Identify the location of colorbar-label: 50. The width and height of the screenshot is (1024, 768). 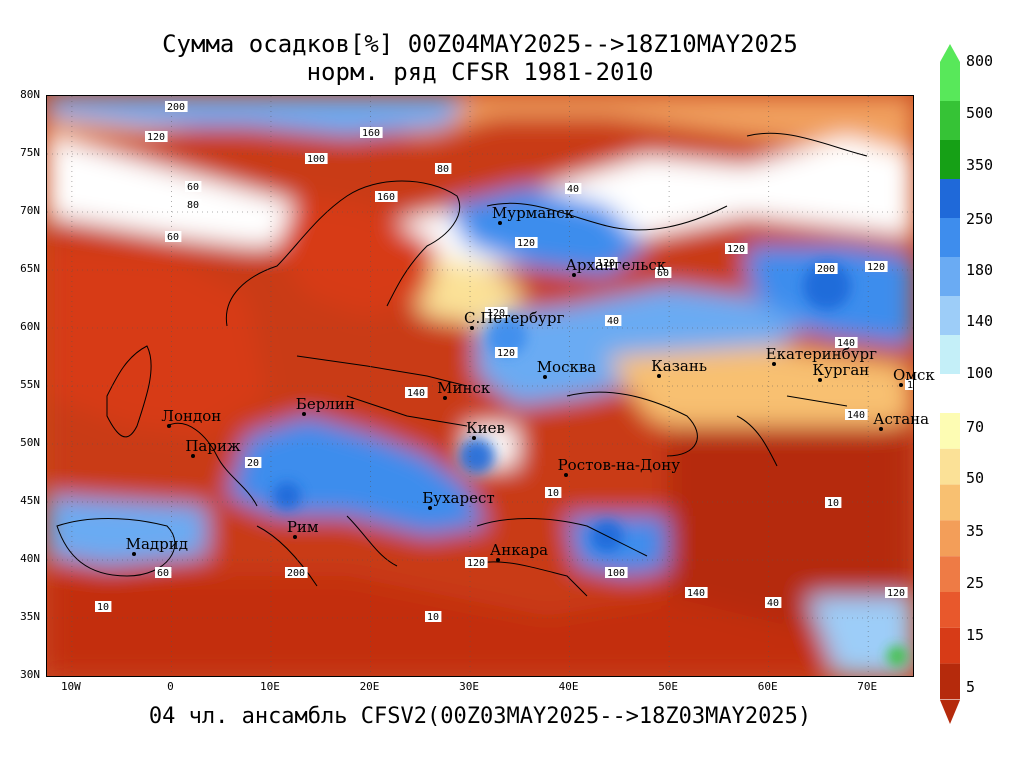
(975, 478).